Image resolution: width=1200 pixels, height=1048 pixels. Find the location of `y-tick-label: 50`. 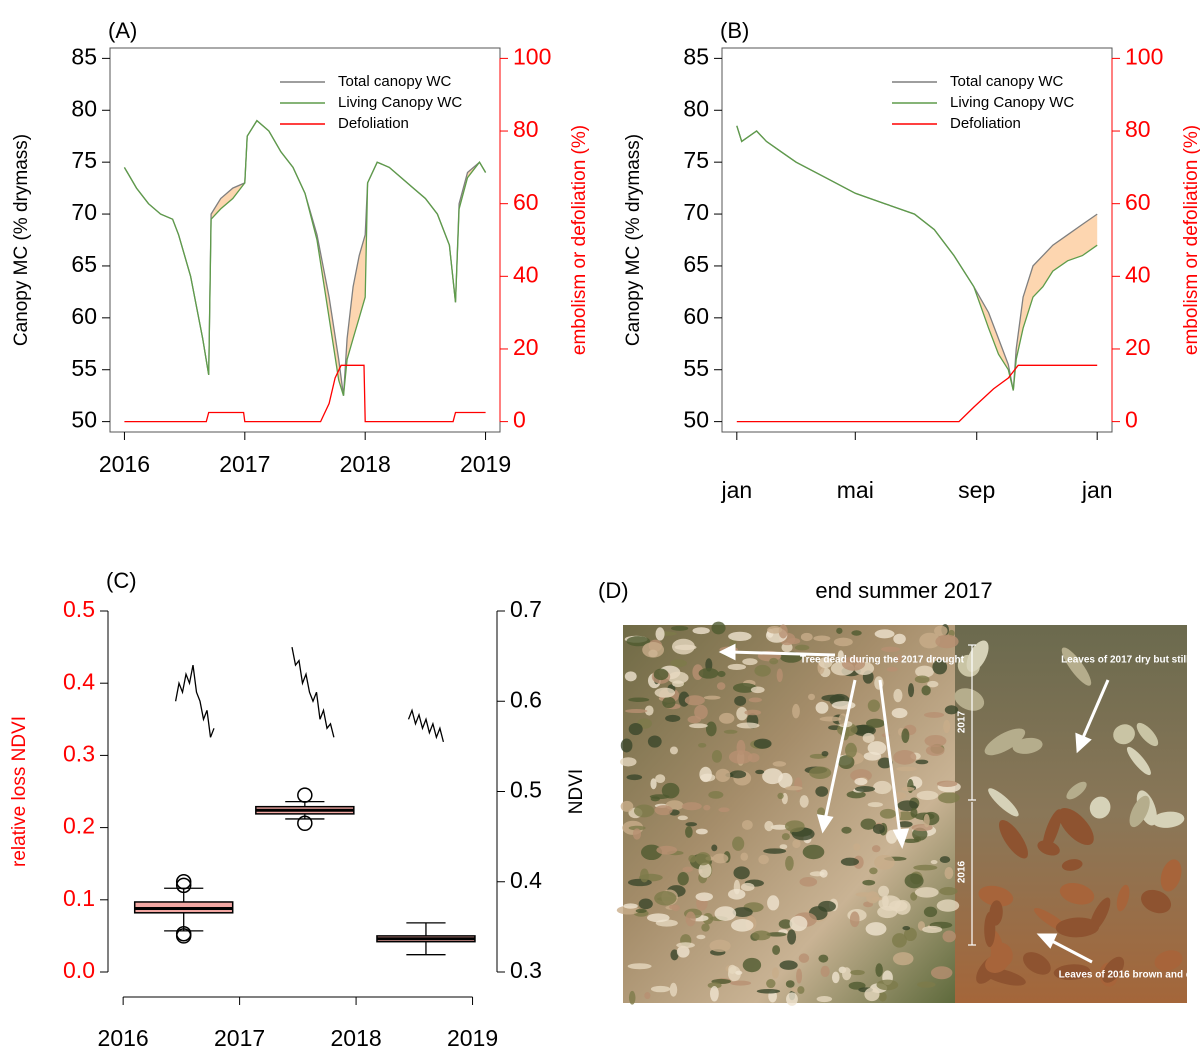

y-tick-label: 50 is located at coordinates (84, 420).